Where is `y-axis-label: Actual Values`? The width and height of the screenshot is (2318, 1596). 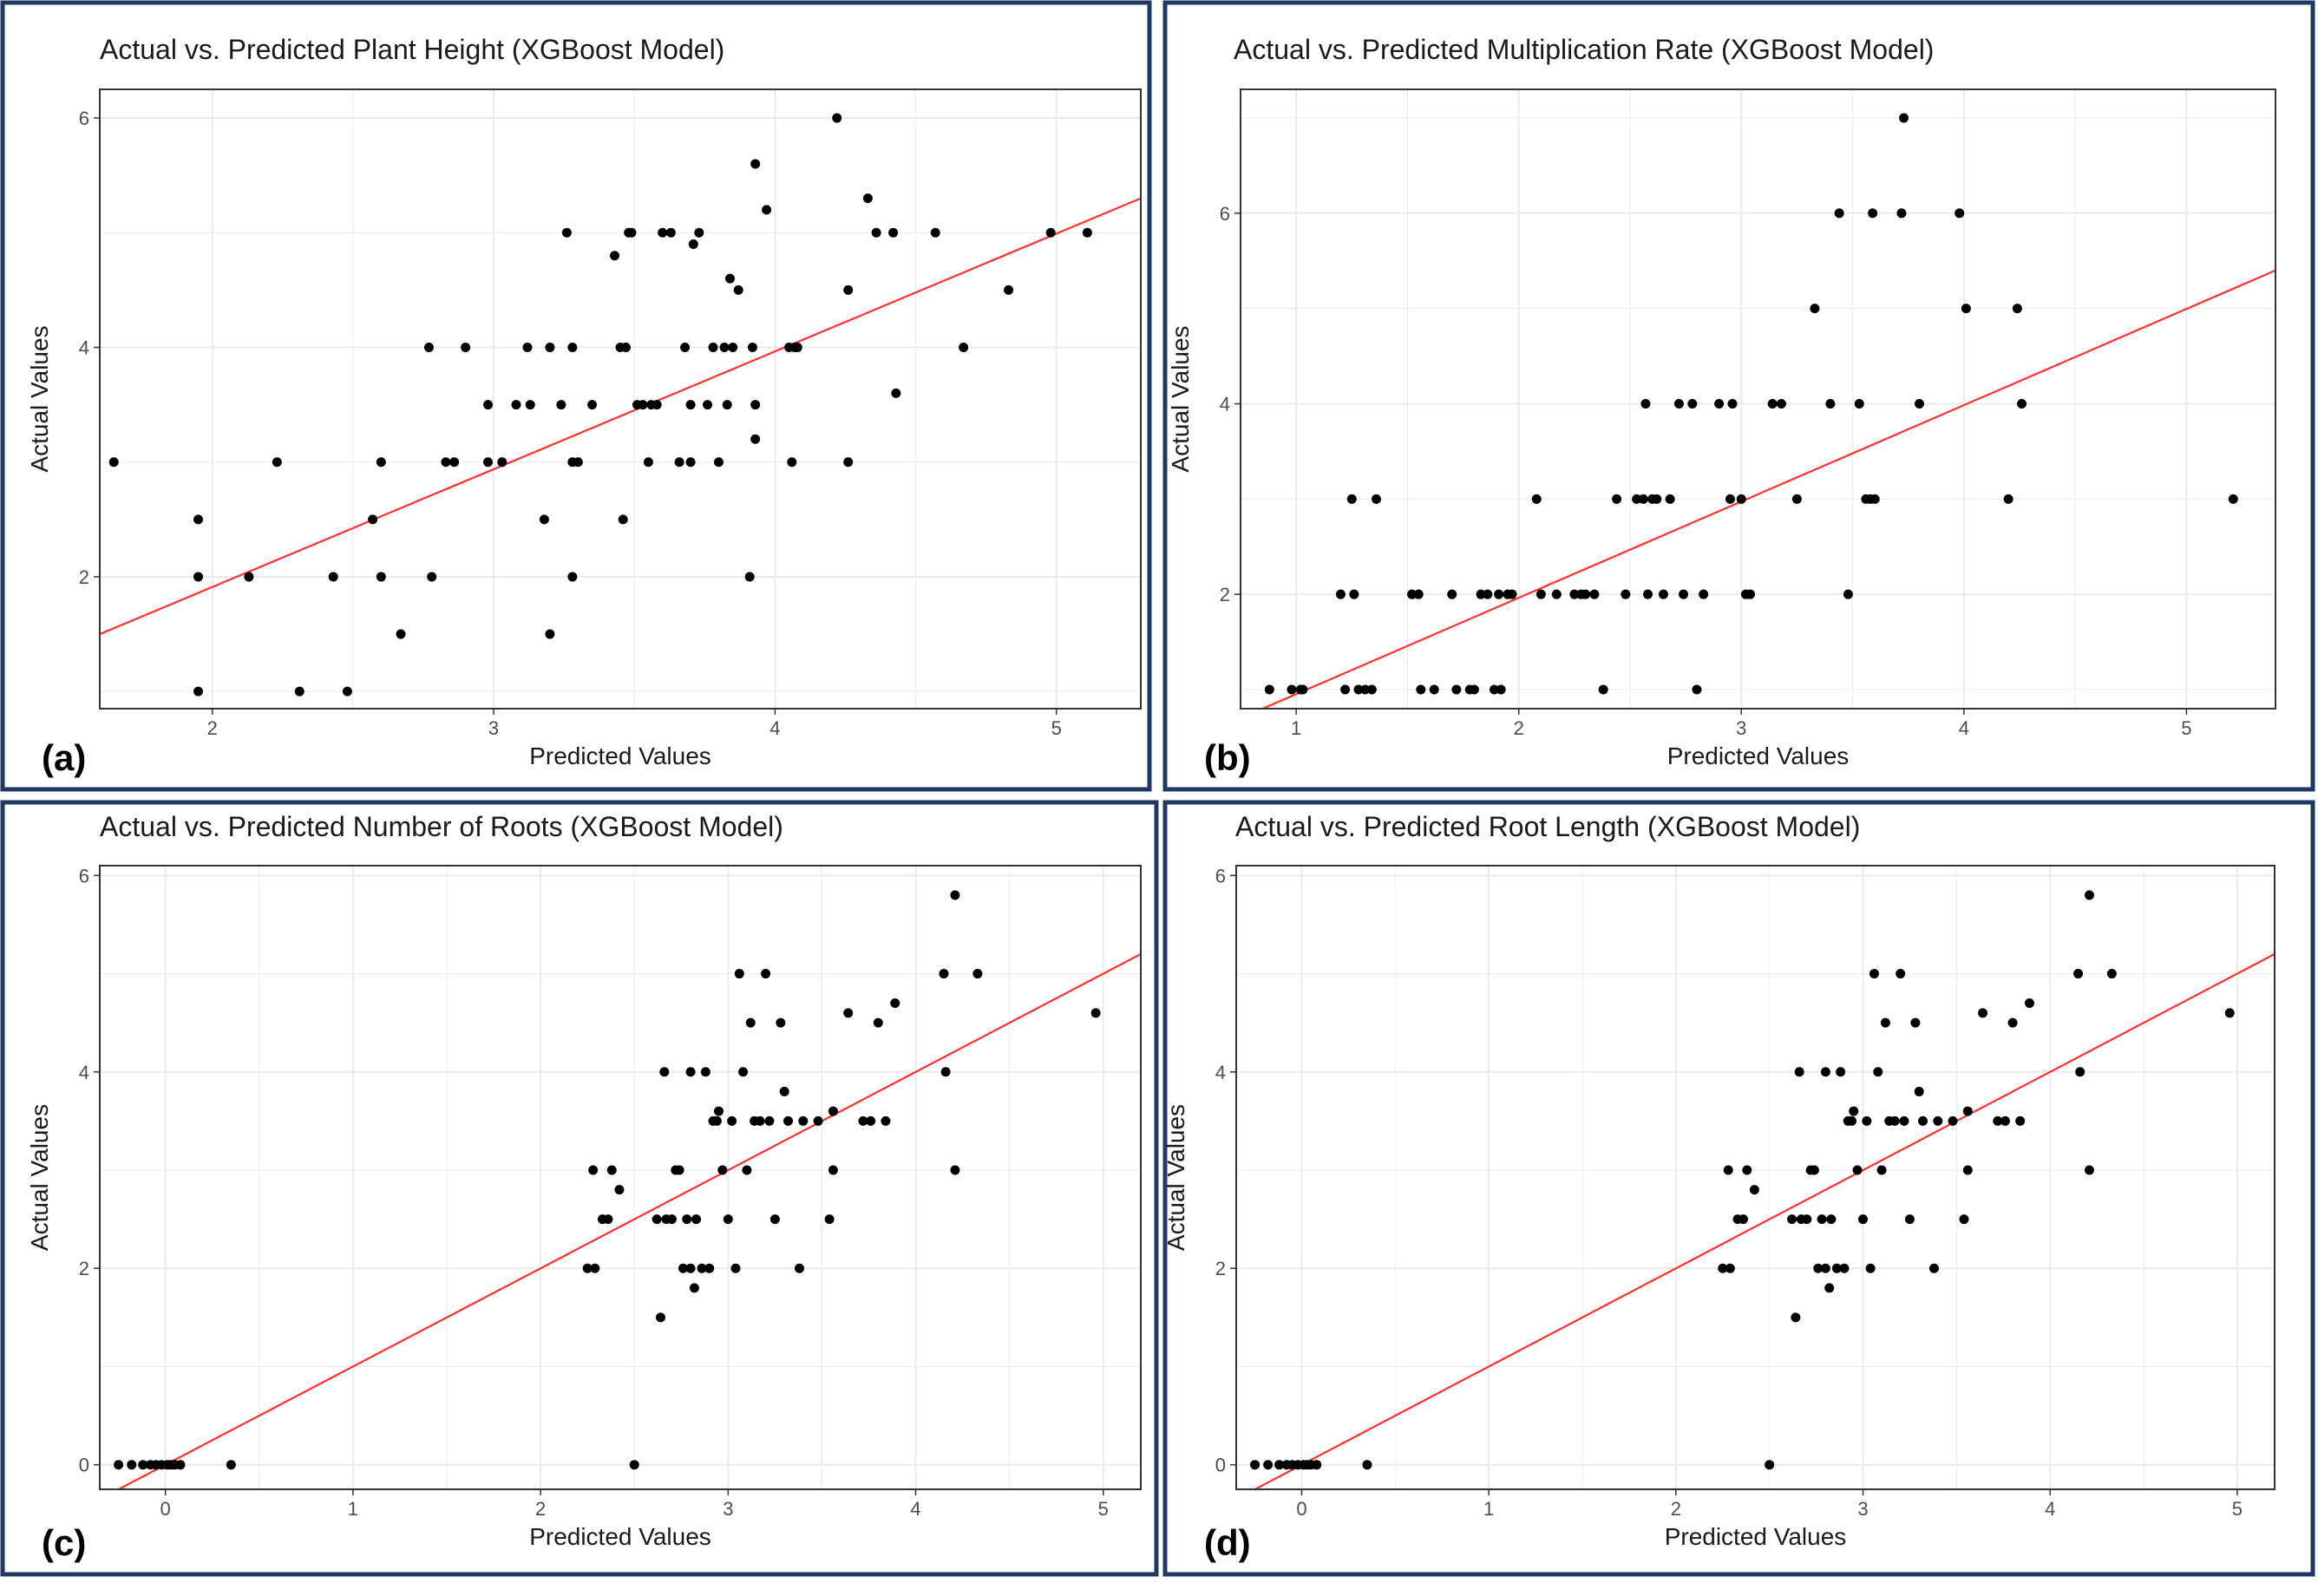
y-axis-label: Actual Values is located at coordinates (39, 1177).